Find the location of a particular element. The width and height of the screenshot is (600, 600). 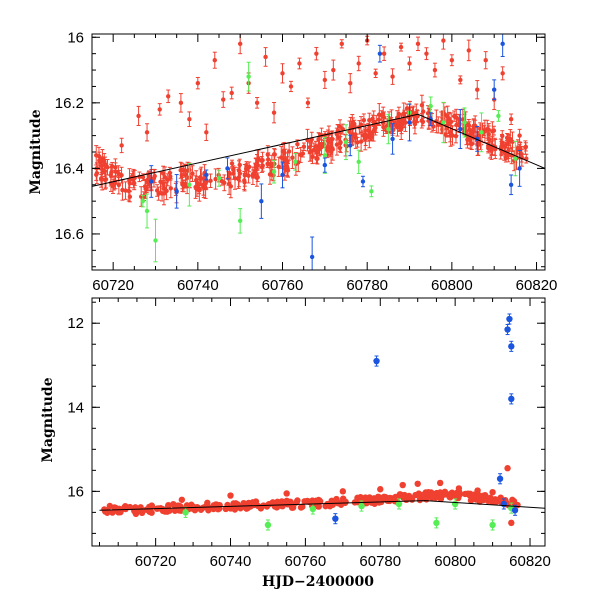

y-tick-label: 16 is located at coordinates (75, 37).